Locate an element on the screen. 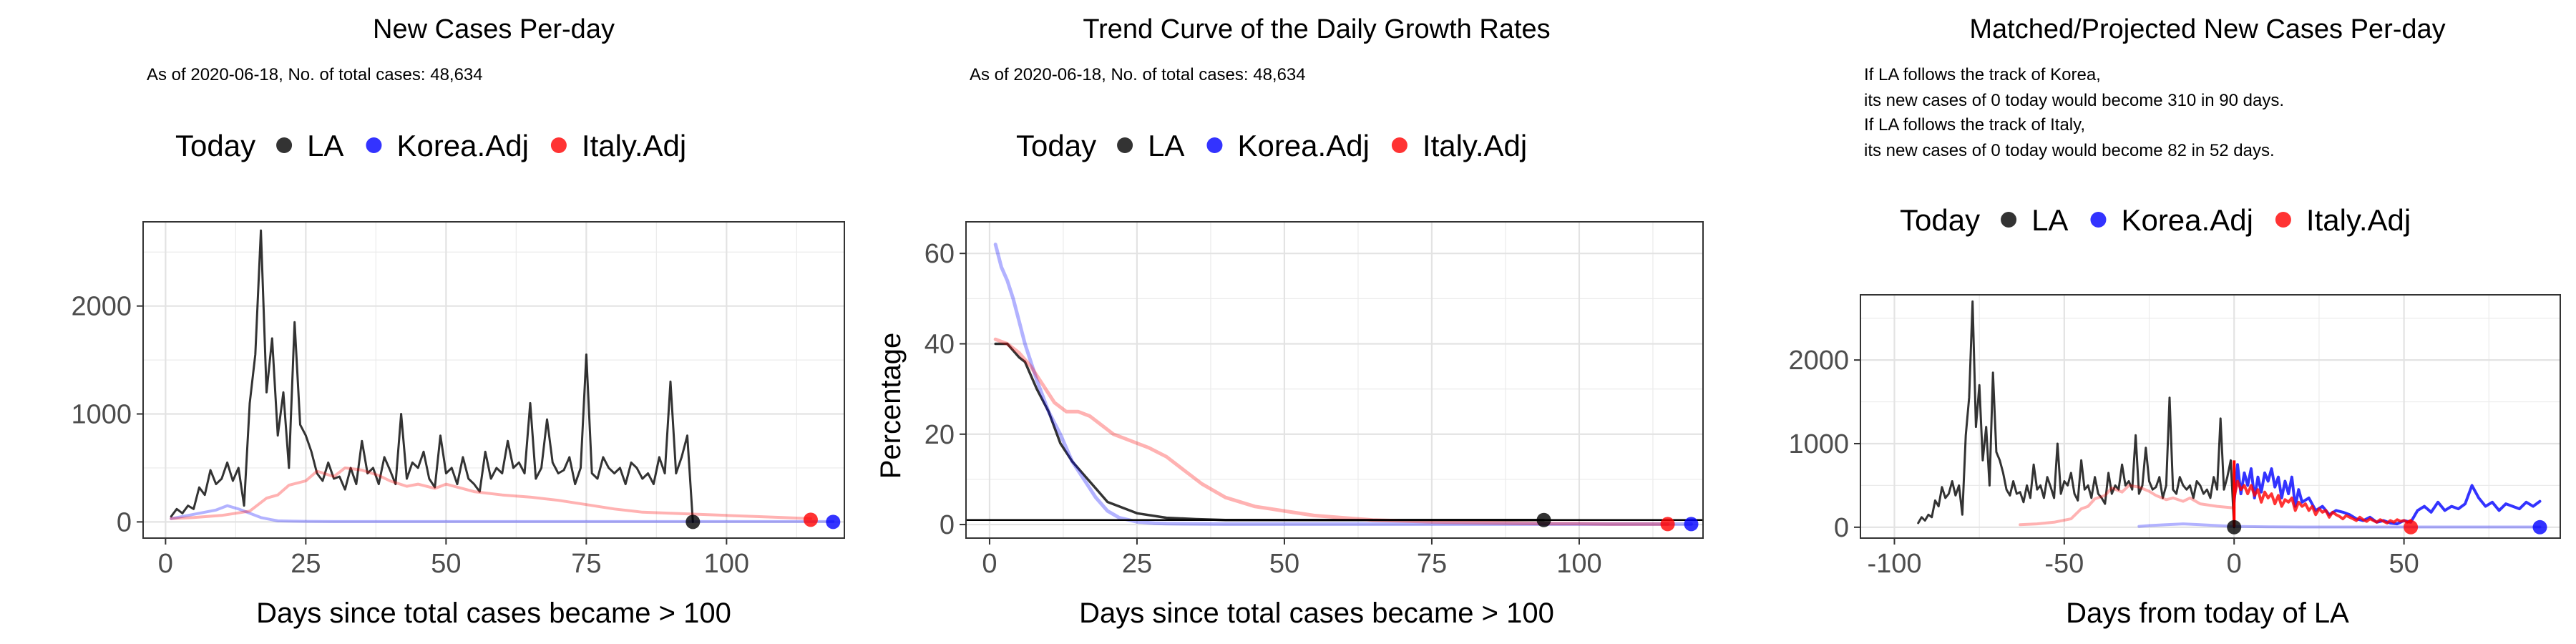 Image resolution: width=2576 pixels, height=644 pixels. panel-title: Matched/Projected New Cases Per-day is located at coordinates (2207, 29).